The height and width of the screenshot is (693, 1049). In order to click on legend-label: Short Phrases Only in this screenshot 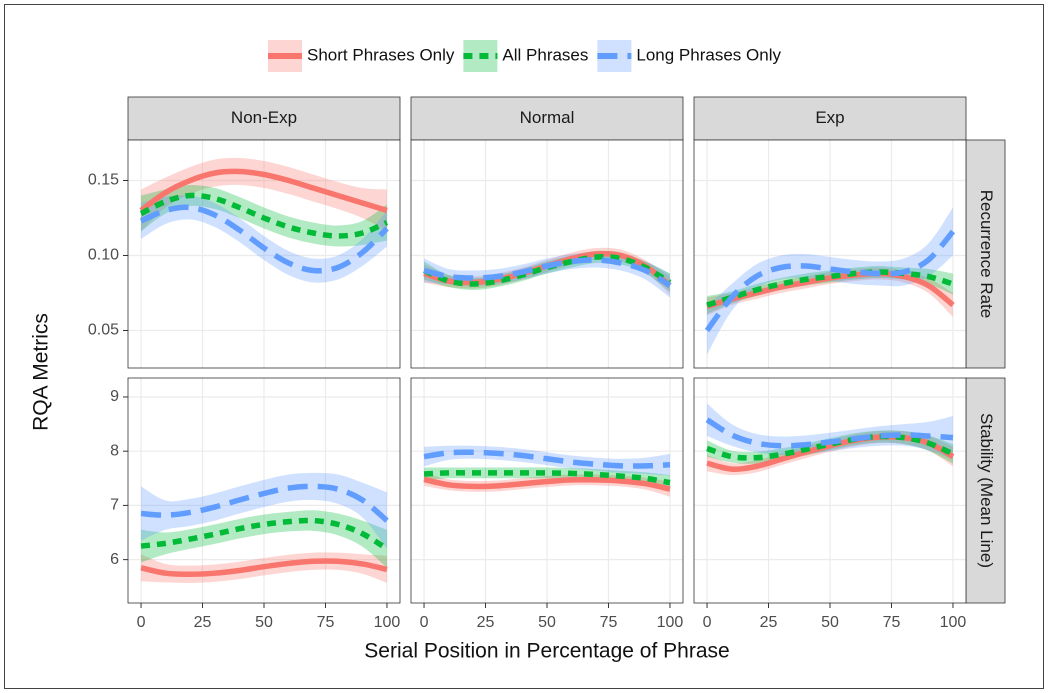, I will do `click(381, 54)`.